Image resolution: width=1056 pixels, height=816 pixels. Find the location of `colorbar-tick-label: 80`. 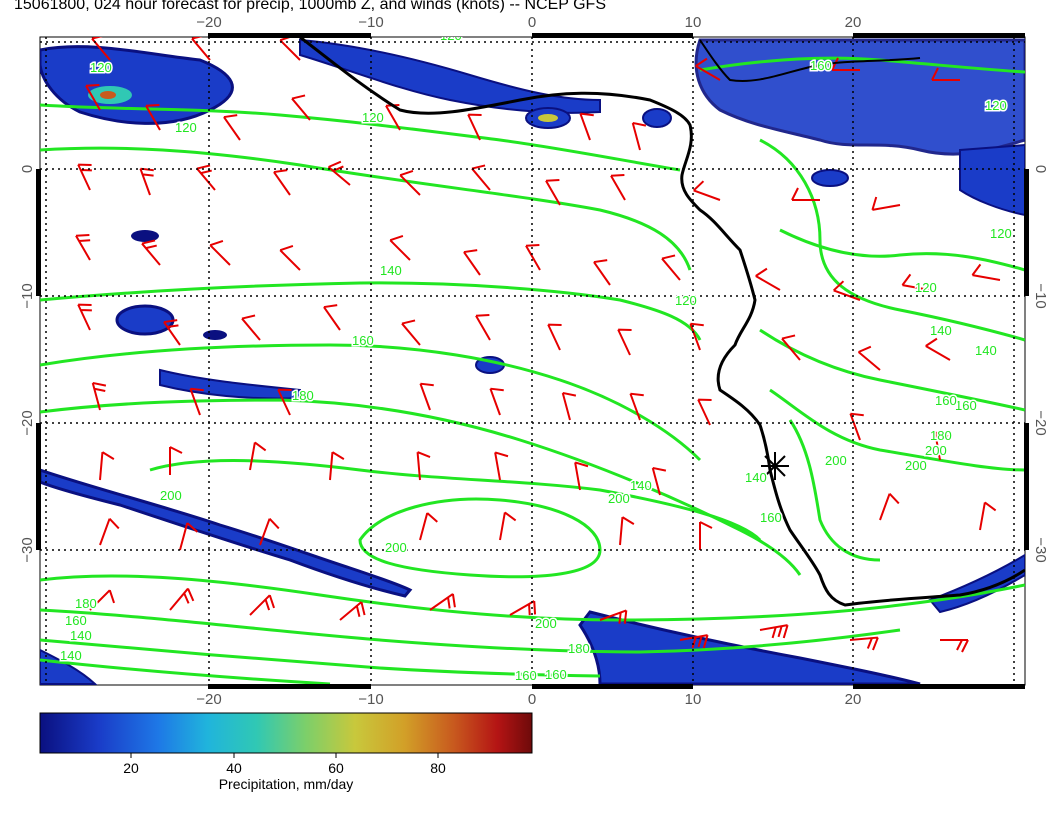

colorbar-tick-label: 80 is located at coordinates (438, 768).